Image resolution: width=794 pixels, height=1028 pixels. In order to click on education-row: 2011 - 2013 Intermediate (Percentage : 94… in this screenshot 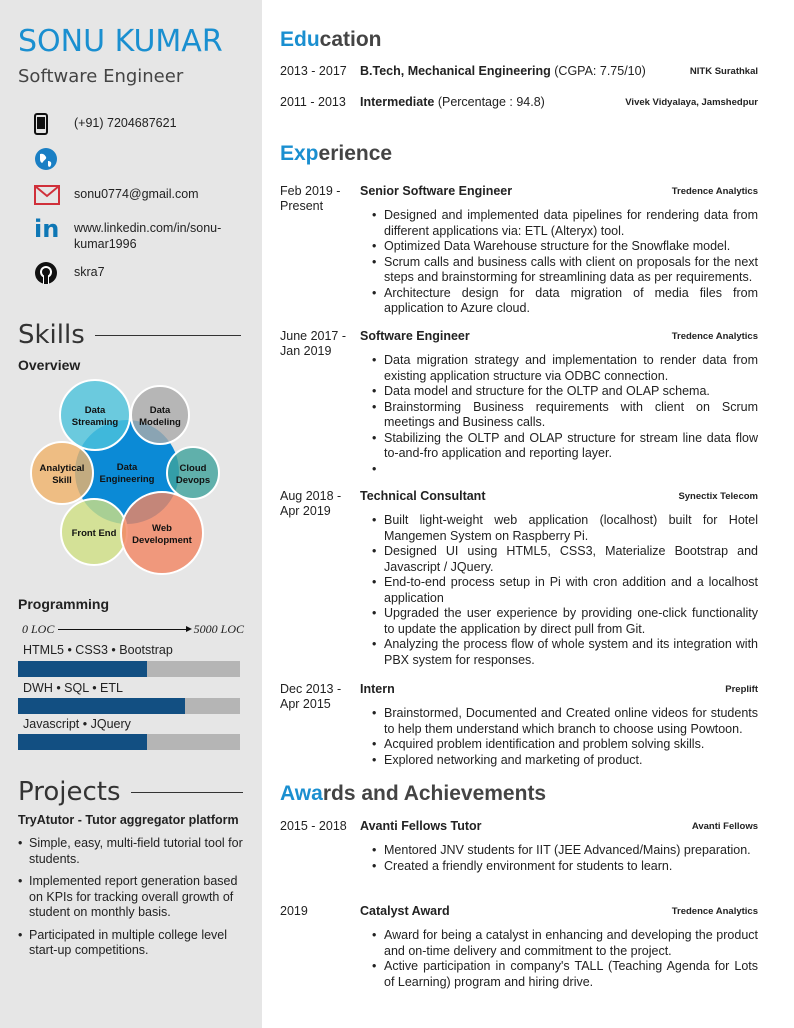, I will do `click(519, 102)`.